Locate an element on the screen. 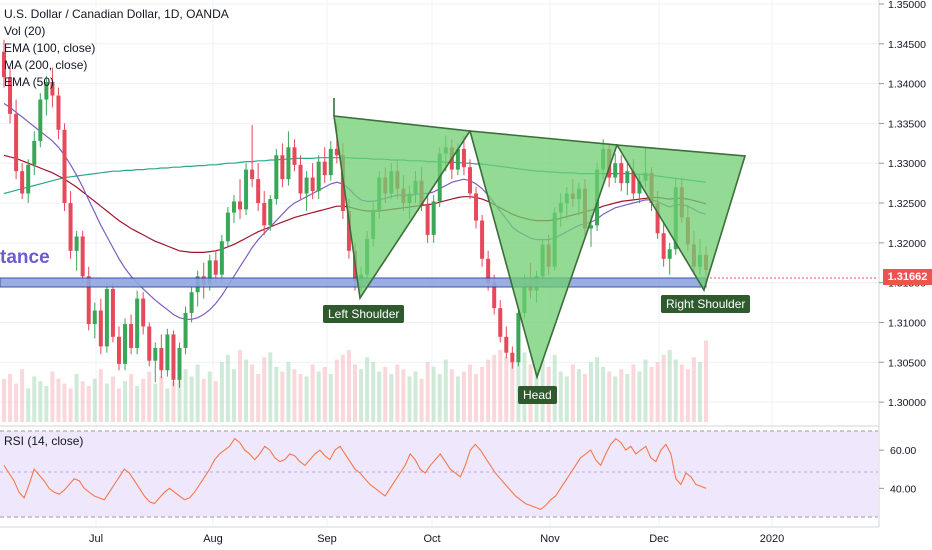 The width and height of the screenshot is (932, 550). left-shoulder-label: Left Shoulder is located at coordinates (364, 314).